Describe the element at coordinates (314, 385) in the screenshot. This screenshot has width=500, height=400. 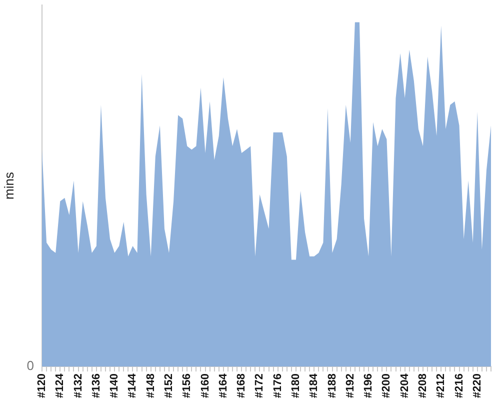
I see `x-tick-label: #184` at that location.